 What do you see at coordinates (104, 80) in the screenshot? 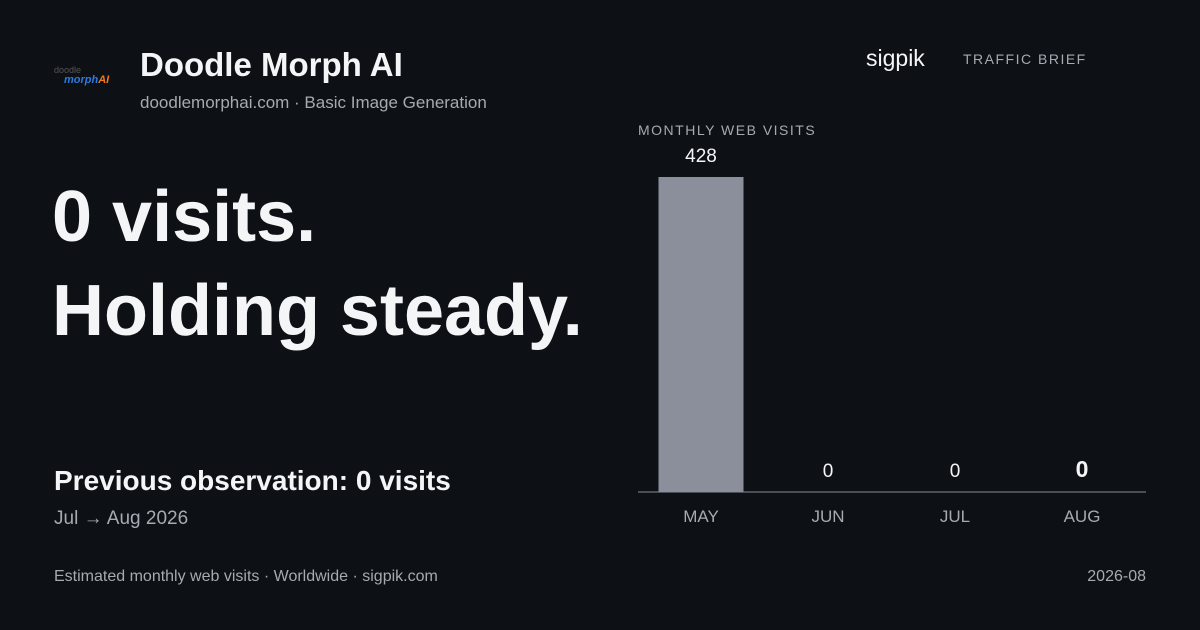
I see `logo-accent: AI` at bounding box center [104, 80].